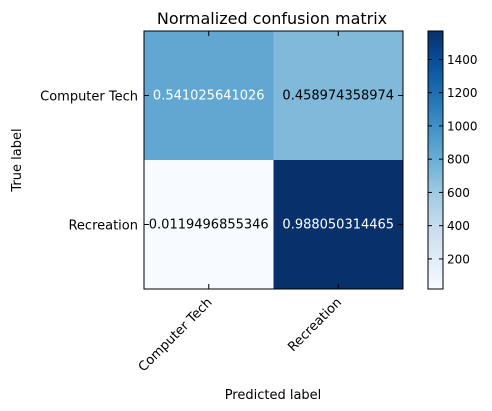  Describe the element at coordinates (17, 160) in the screenshot. I see `y-axis-label: True label` at that location.